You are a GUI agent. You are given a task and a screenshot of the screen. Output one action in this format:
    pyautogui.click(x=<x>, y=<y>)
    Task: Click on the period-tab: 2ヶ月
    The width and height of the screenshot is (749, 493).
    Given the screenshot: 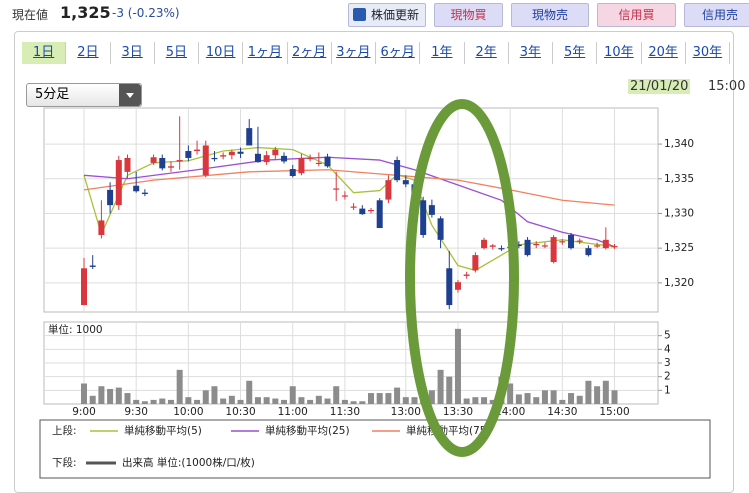 What is the action you would take?
    pyautogui.click(x=310, y=53)
    